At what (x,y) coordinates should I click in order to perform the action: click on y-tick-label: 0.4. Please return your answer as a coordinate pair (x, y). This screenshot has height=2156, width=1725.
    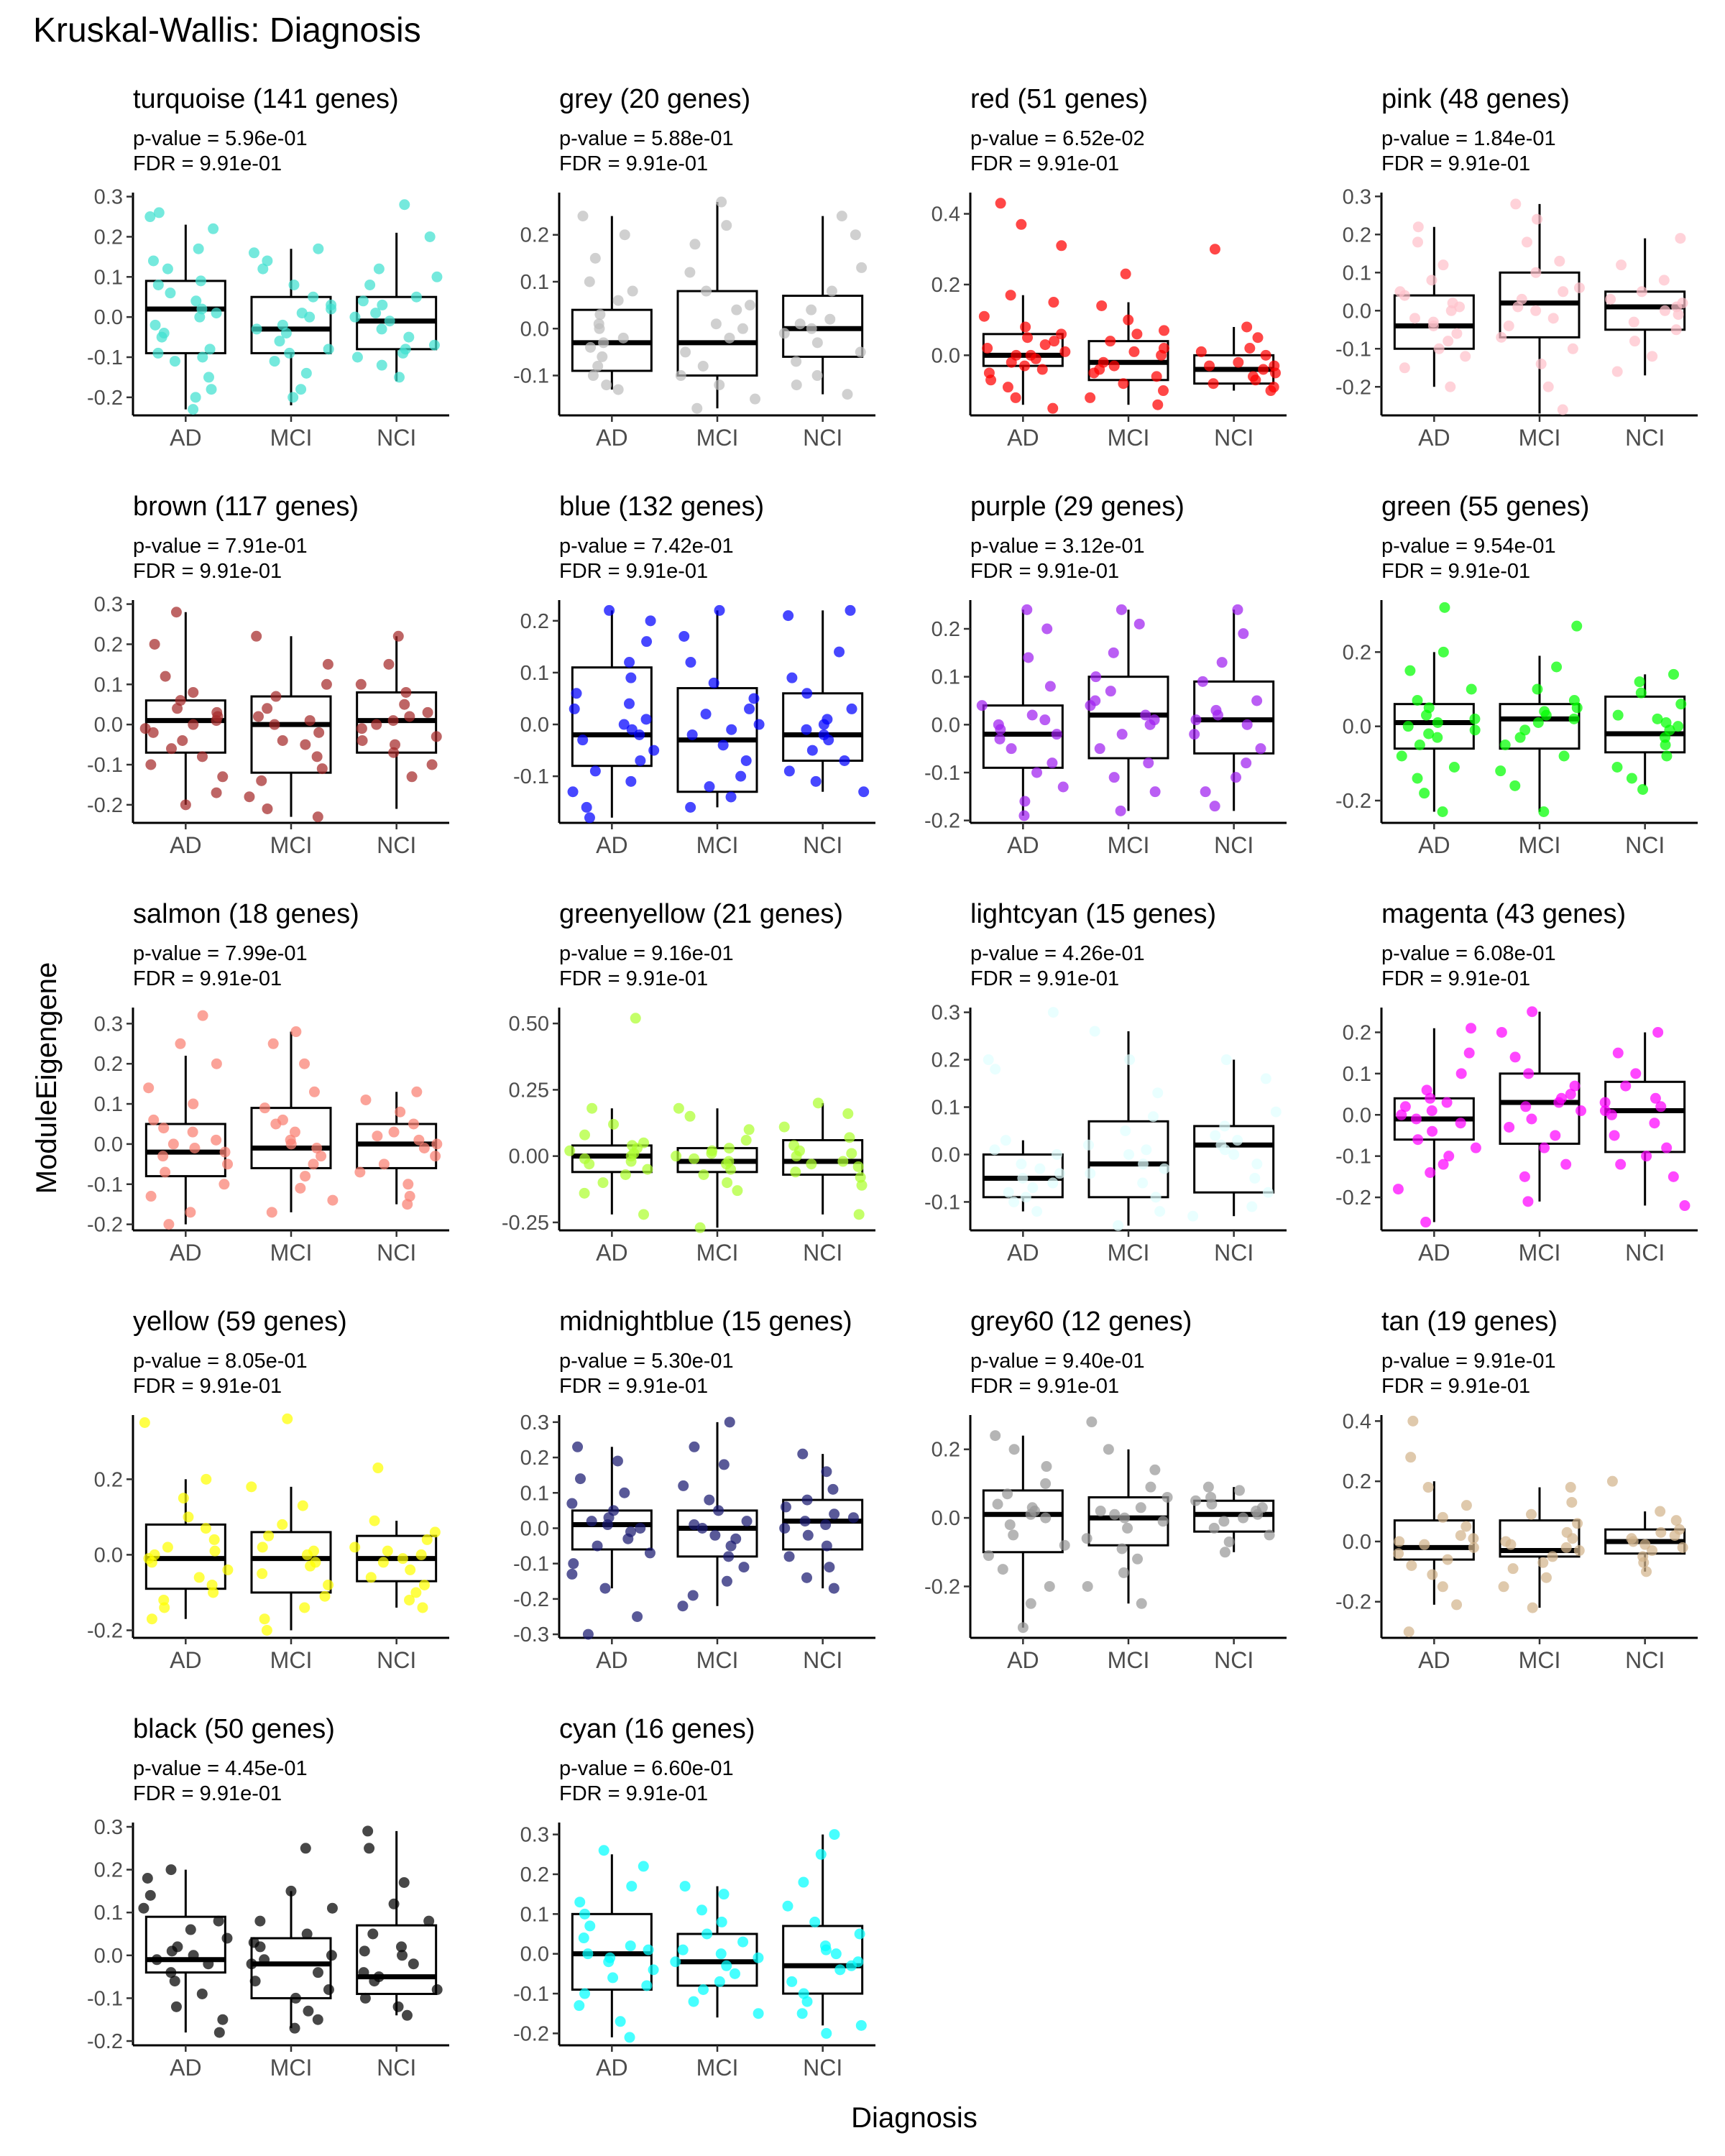
    Looking at the image, I should click on (1357, 1422).